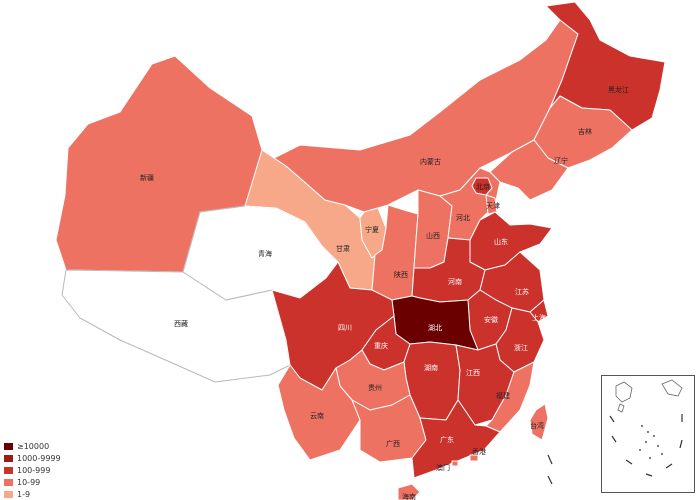 The height and width of the screenshot is (500, 700). What do you see at coordinates (265, 253) in the screenshot?
I see `label-qinghai: 青海` at bounding box center [265, 253].